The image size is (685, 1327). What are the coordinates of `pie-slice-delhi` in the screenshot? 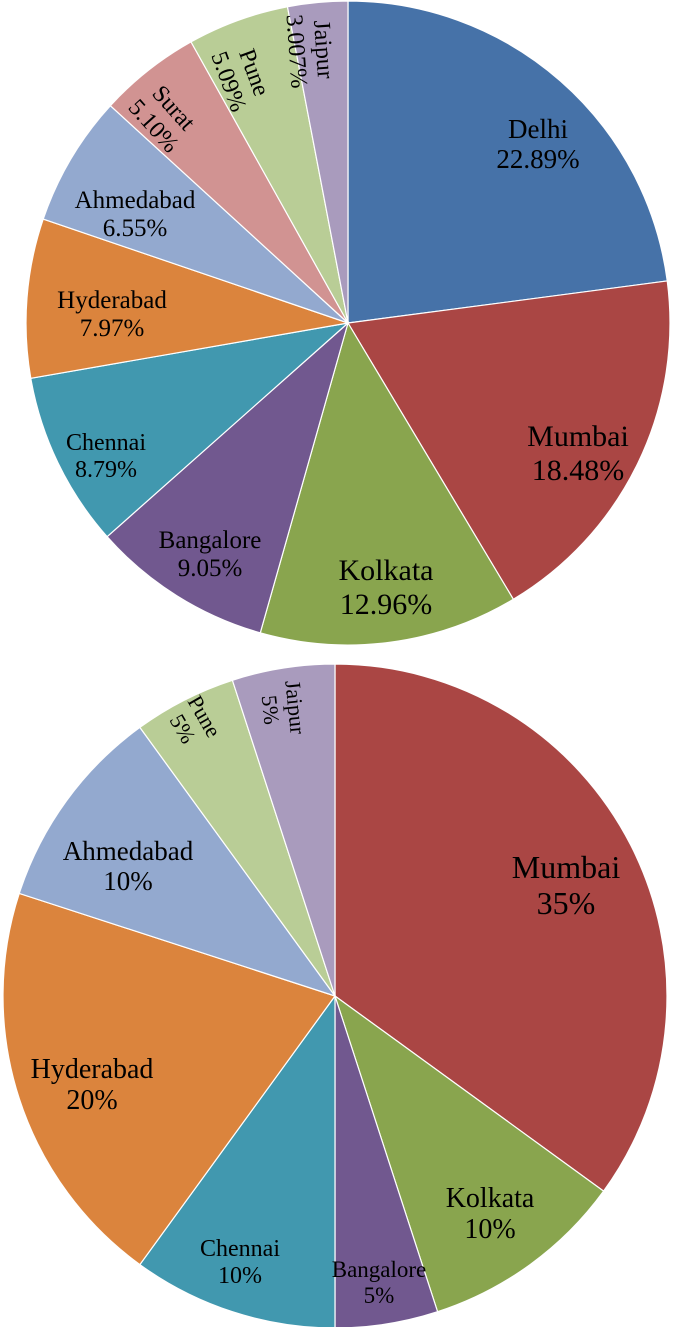 It's located at (507, 162).